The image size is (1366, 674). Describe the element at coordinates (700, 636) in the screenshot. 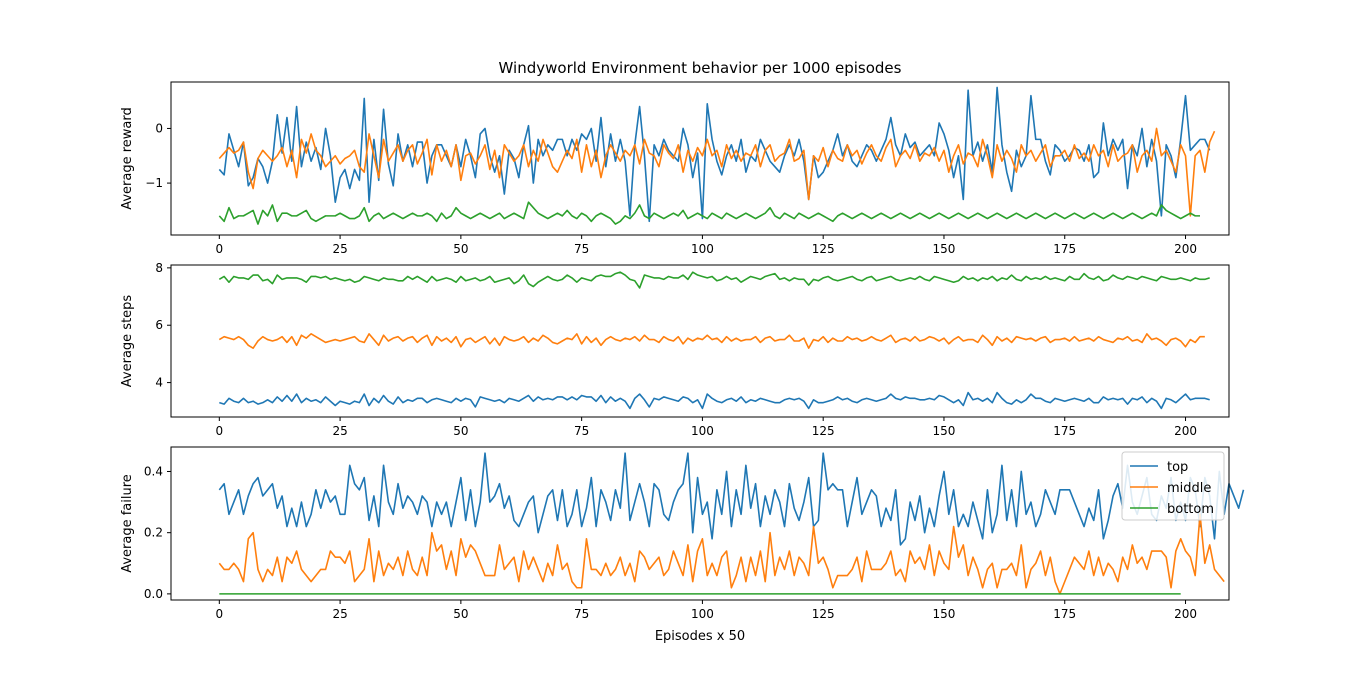

I see `x-axis-label: Episodes x 50` at that location.